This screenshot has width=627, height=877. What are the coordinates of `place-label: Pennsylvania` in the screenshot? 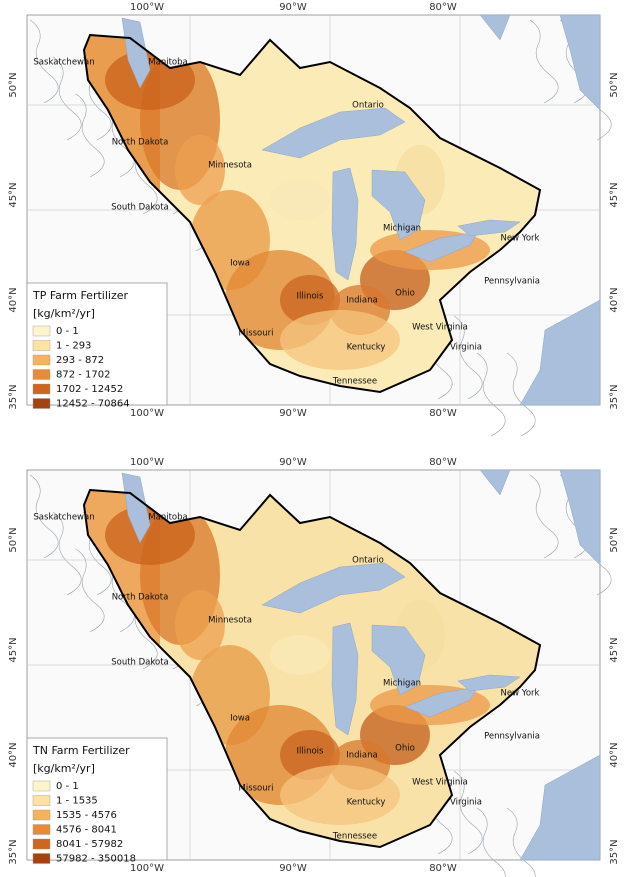 It's located at (512, 737).